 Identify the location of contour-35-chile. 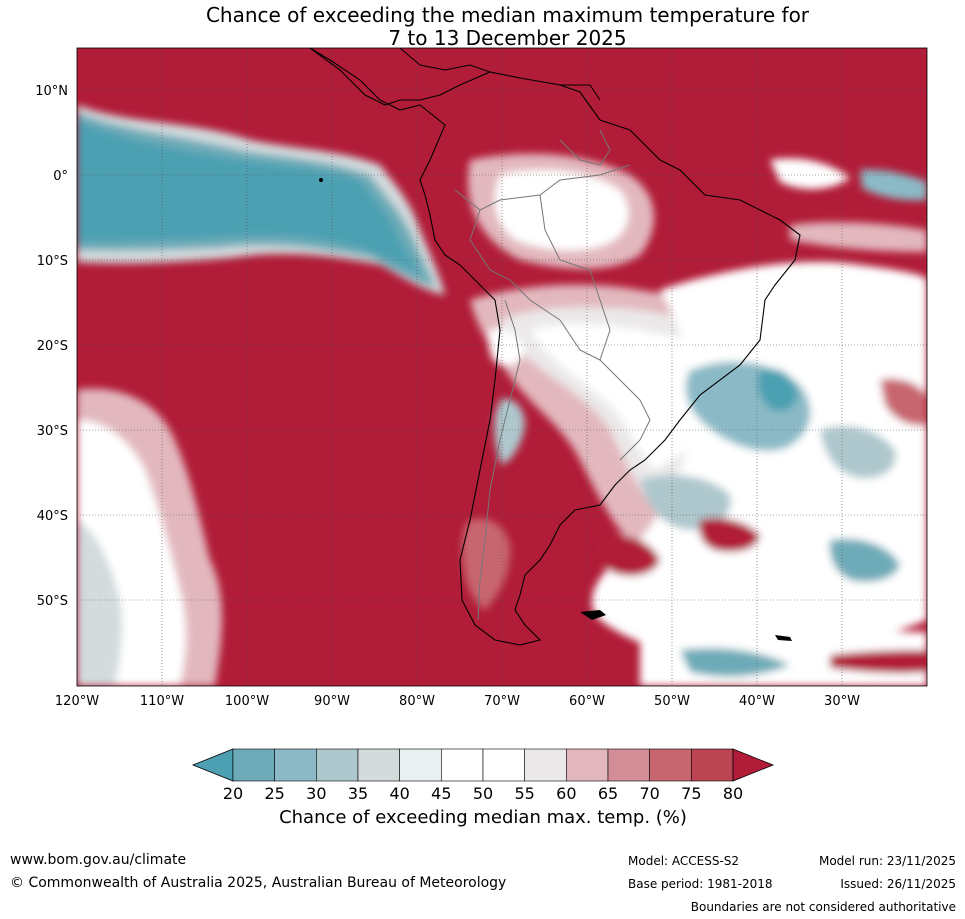
(509, 432).